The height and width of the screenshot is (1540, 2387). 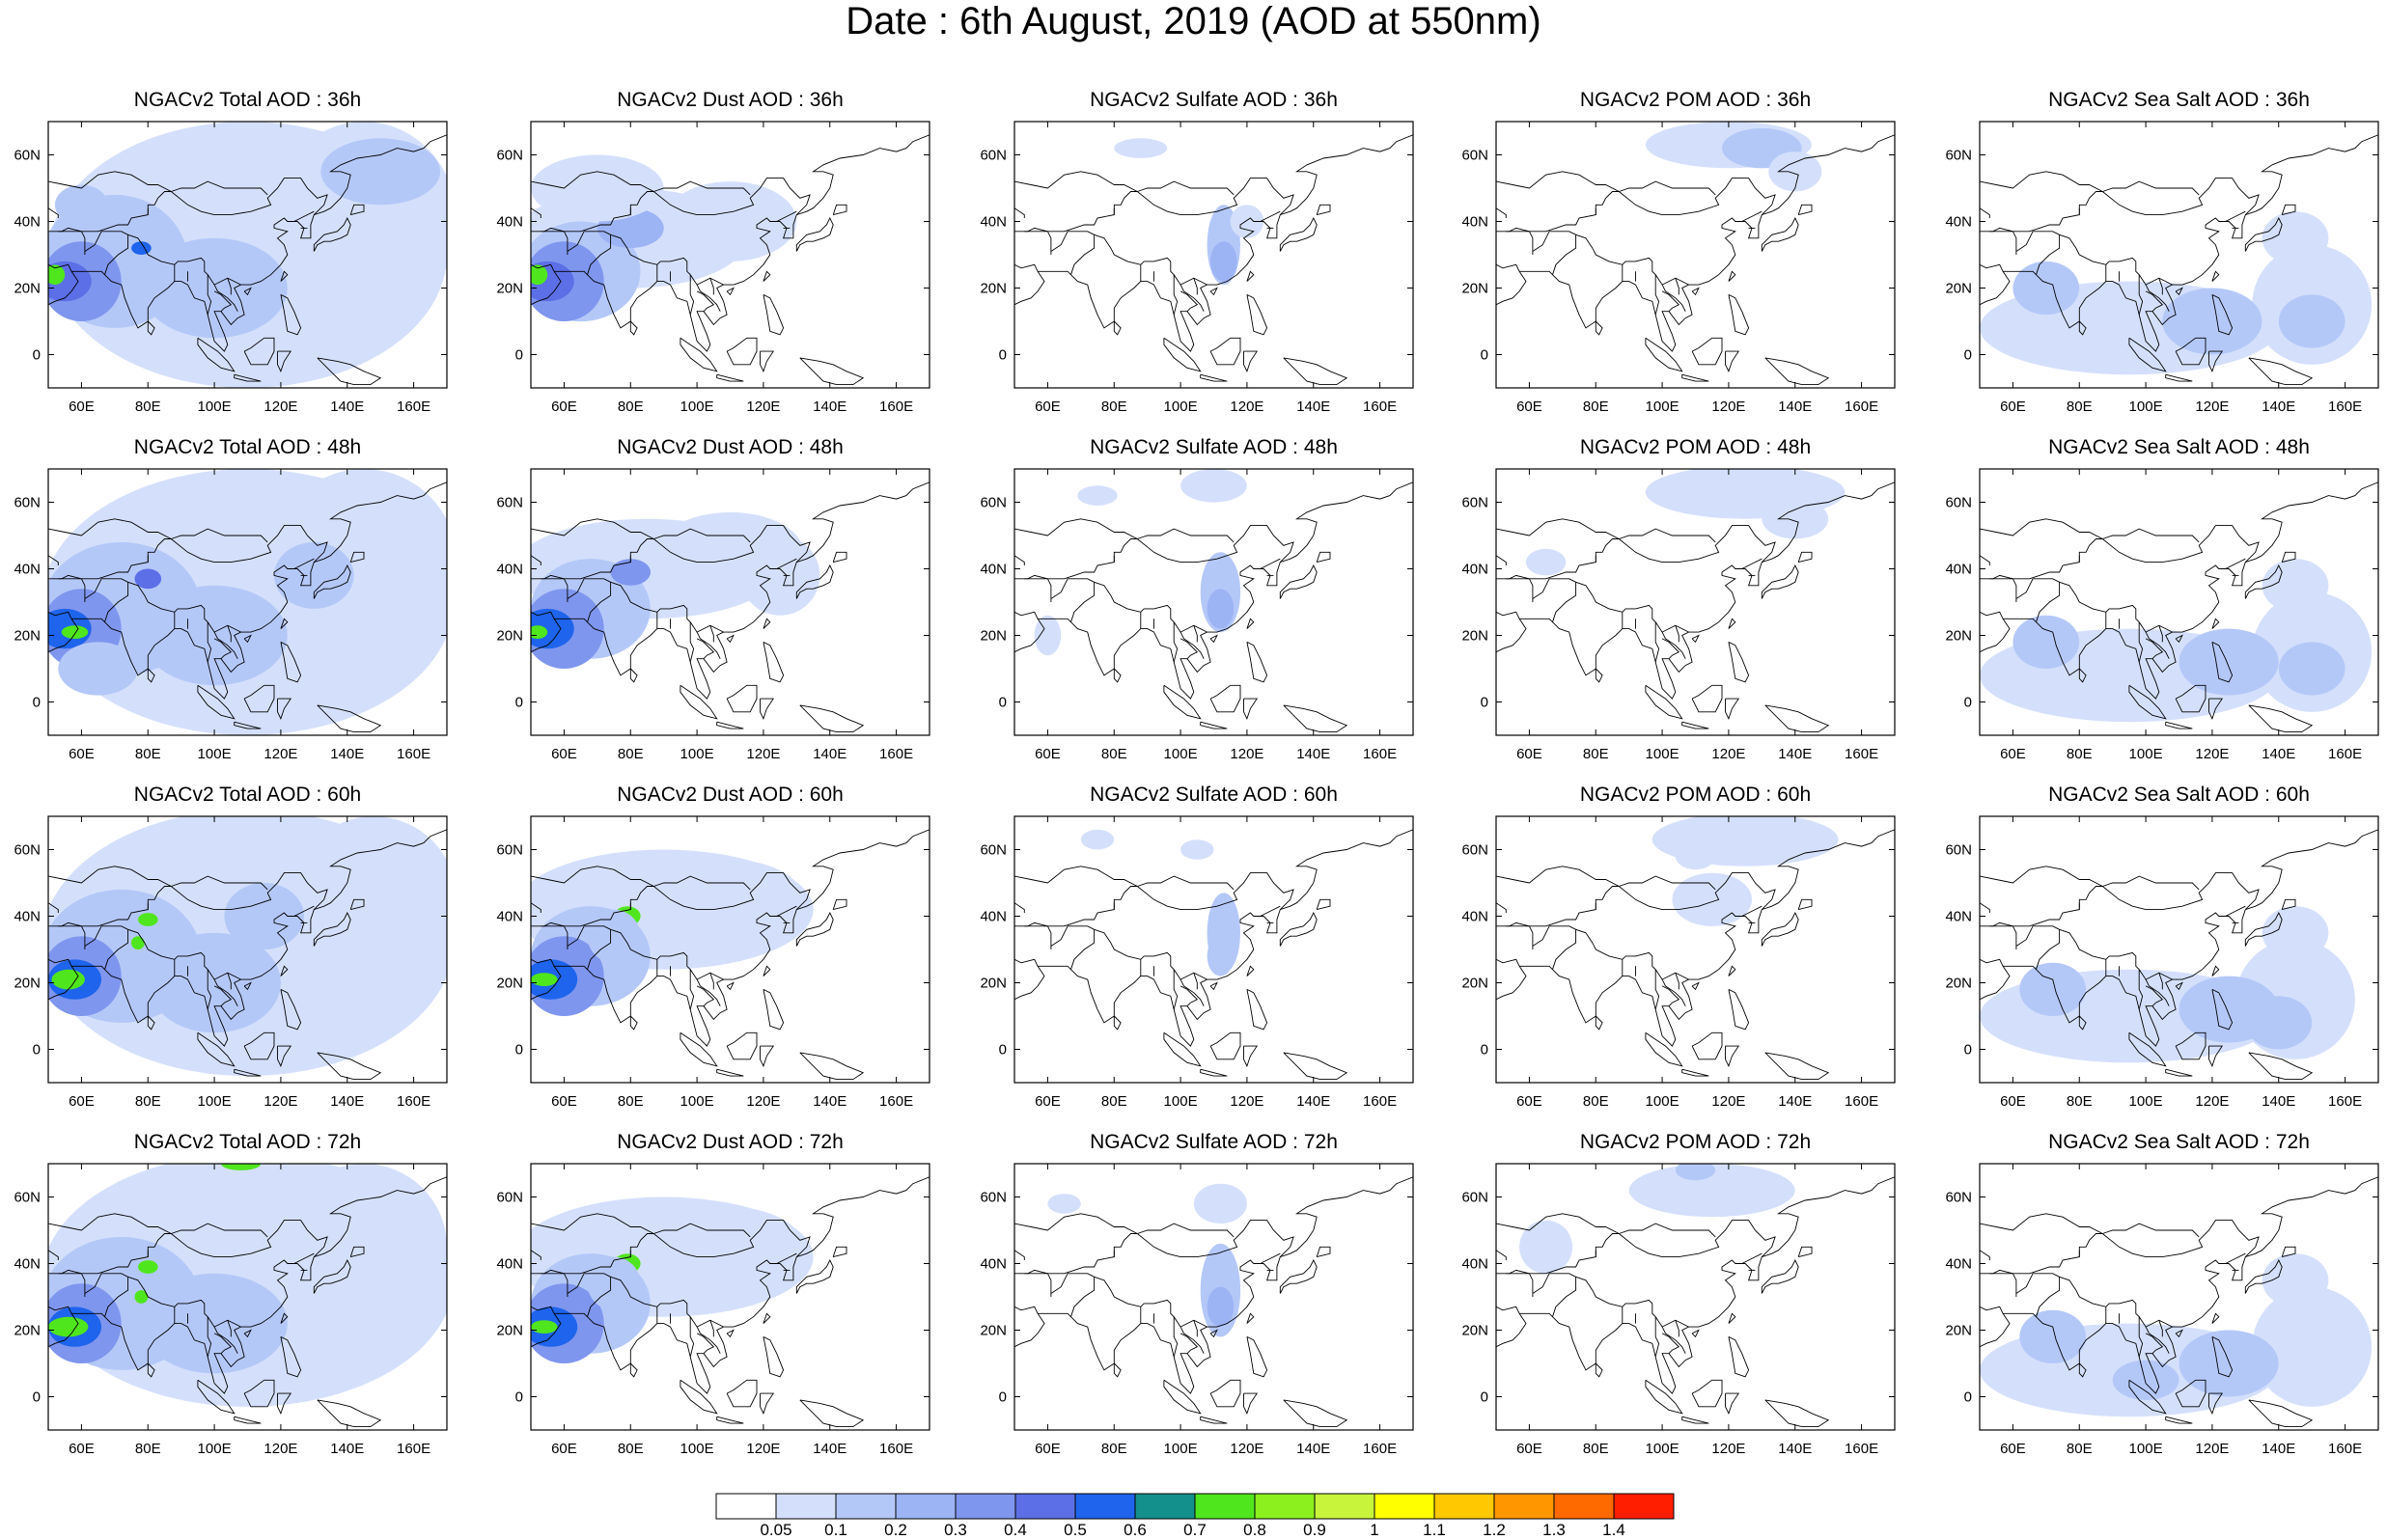 I want to click on panel-title: NGACv2 POM AOD : 48h, so click(x=1695, y=447).